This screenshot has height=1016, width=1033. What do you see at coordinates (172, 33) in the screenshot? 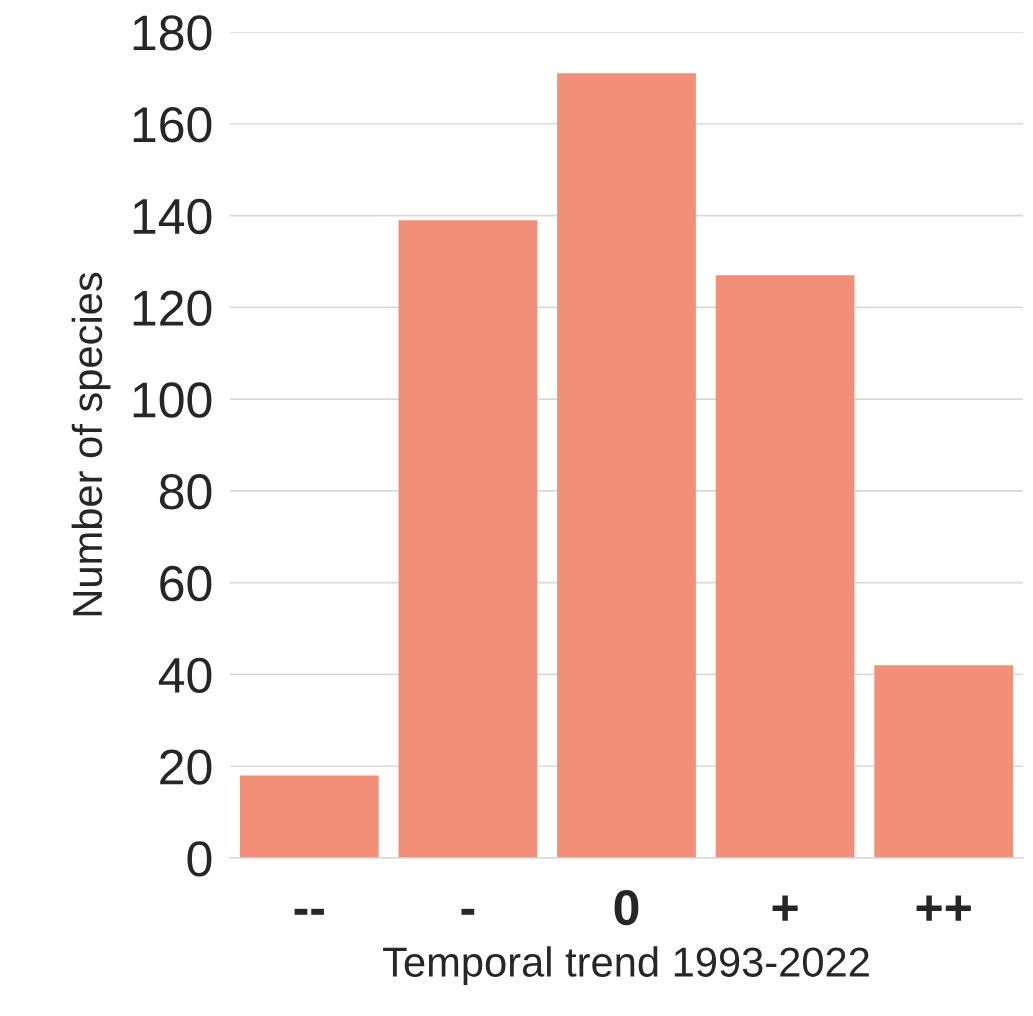
I see `y-tick-label: 180` at bounding box center [172, 33].